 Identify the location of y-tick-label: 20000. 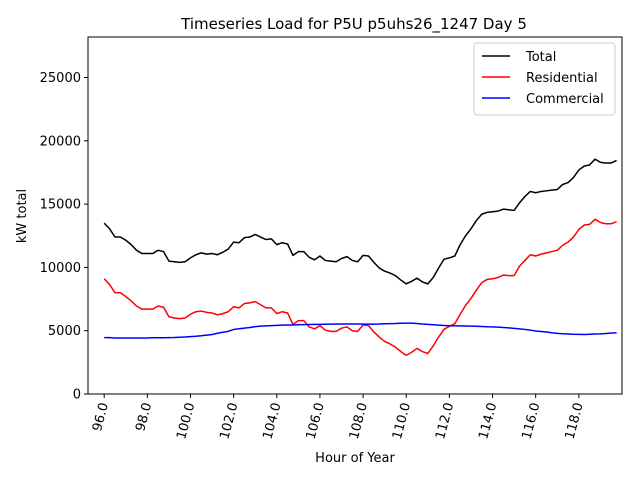
(60, 141).